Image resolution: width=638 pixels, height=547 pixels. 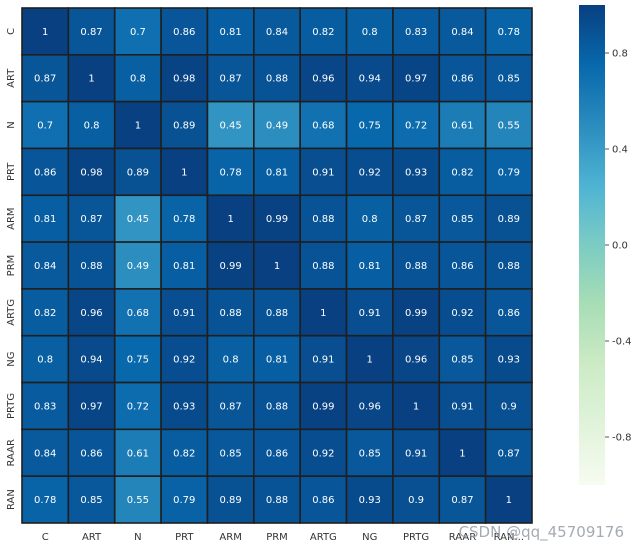 I want to click on heatmap-cell-C-RAAR, so click(x=462, y=31).